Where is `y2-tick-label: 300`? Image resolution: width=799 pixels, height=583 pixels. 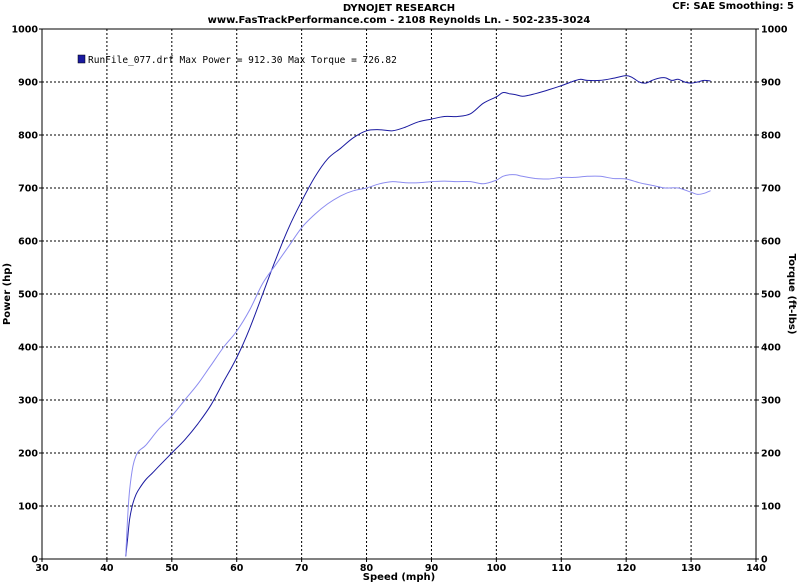 y2-tick-label: 300 is located at coordinates (771, 401).